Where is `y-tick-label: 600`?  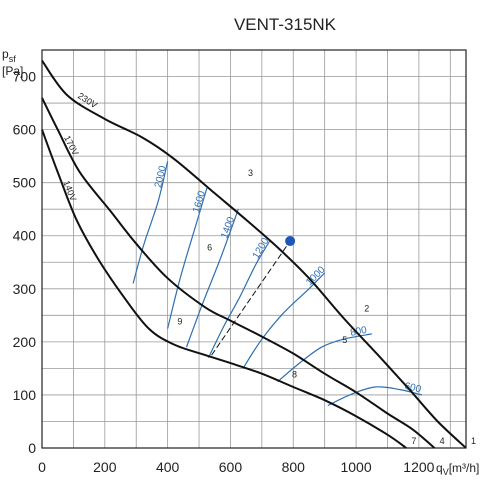 y-tick-label: 600 is located at coordinates (25, 130).